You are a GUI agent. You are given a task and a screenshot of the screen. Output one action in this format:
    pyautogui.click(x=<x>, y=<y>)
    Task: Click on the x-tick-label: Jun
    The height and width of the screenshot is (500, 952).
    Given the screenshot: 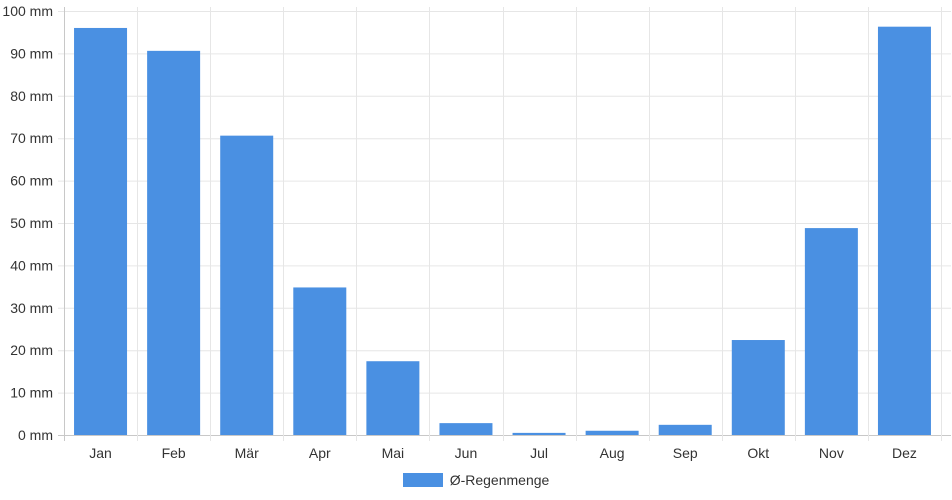 What is the action you would take?
    pyautogui.click(x=466, y=453)
    